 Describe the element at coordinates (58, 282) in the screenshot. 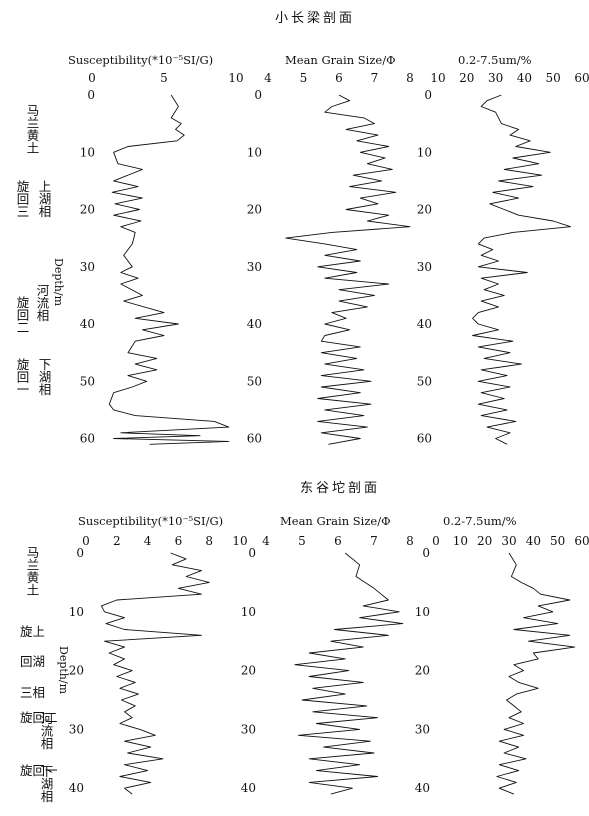

I see `s1-depth-axis-label: Depth/m` at that location.